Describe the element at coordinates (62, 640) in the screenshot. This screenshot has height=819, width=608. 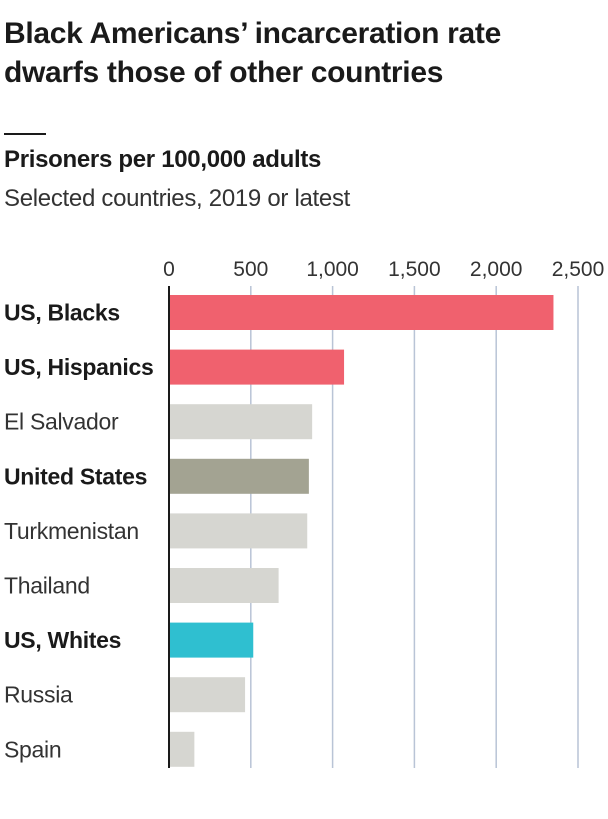
I see `category-label: US, Whites` at that location.